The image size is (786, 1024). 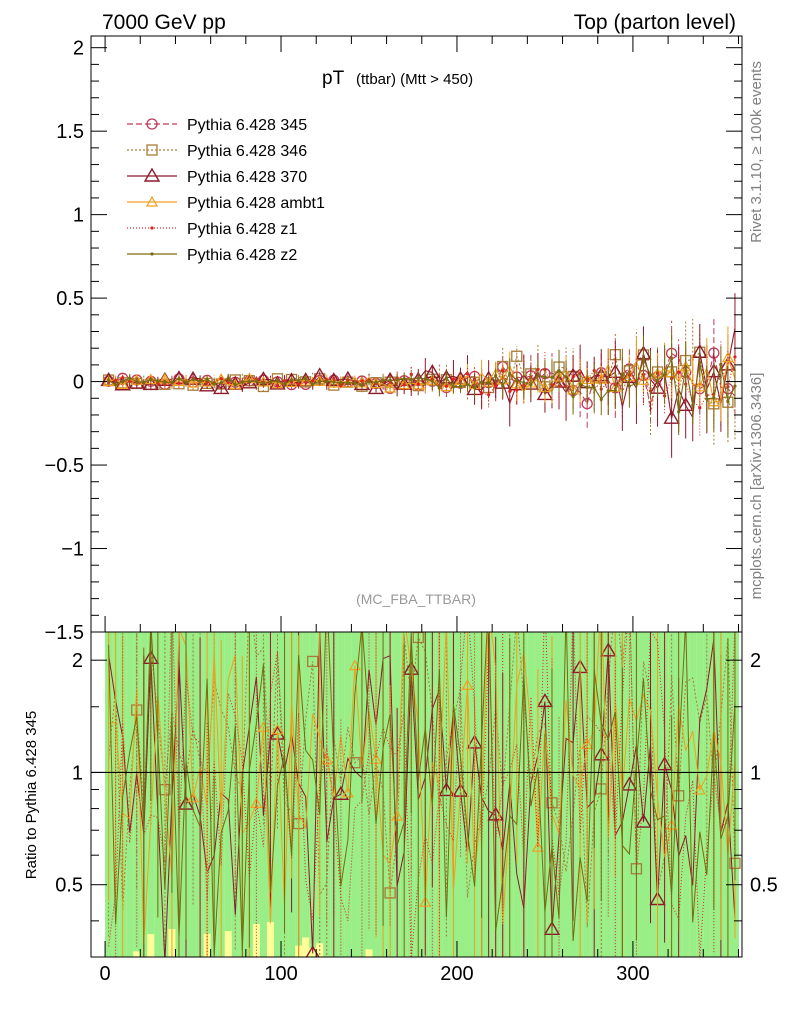 What do you see at coordinates (414, 79) in the screenshot?
I see `plot-title-sub: (ttbar) (Mtt > 450)` at bounding box center [414, 79].